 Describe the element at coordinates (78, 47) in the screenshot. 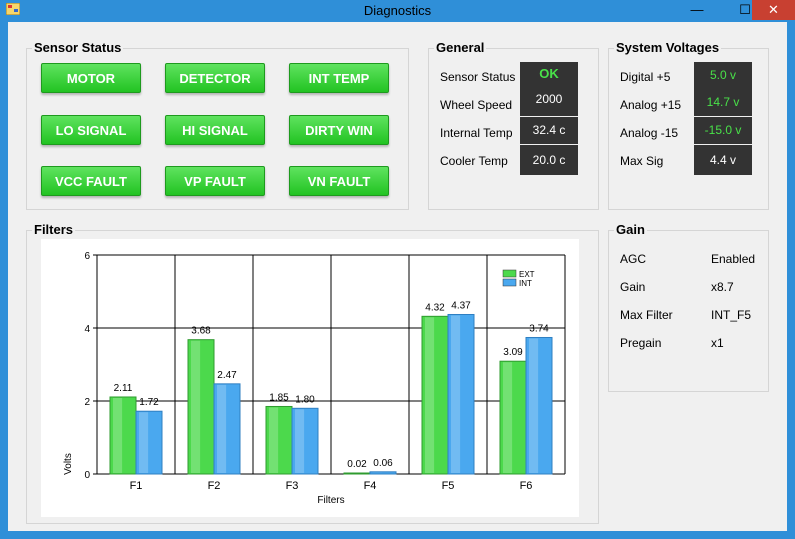

I see `sensor-status-title: Sensor Status` at that location.